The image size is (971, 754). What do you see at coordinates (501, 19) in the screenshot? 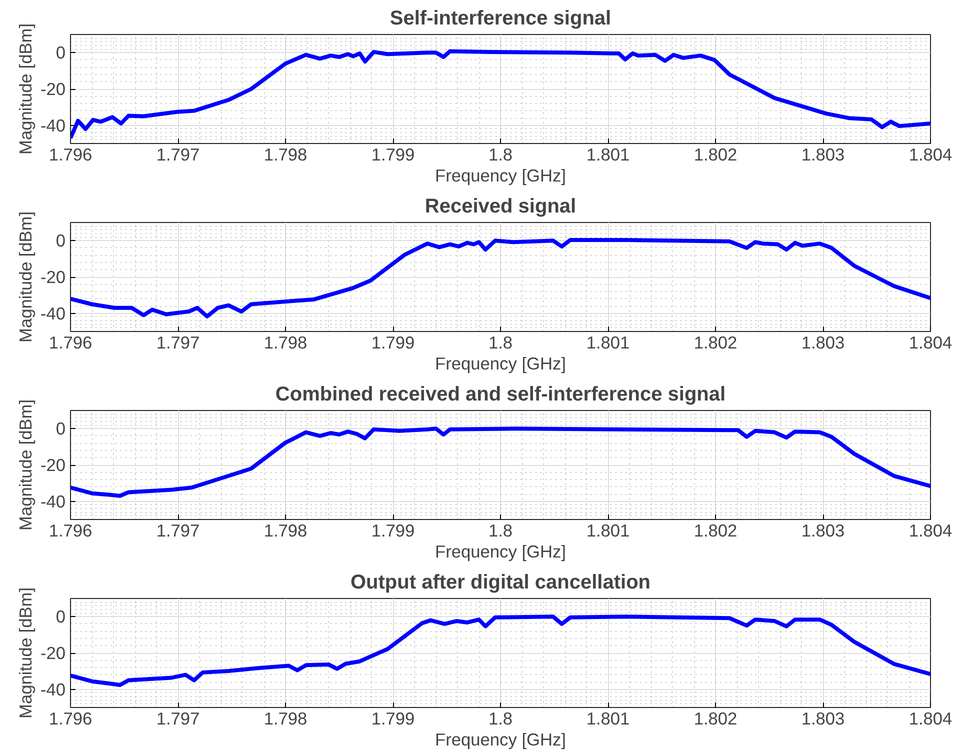
I see `chart-title: Self-interference signal` at bounding box center [501, 19].